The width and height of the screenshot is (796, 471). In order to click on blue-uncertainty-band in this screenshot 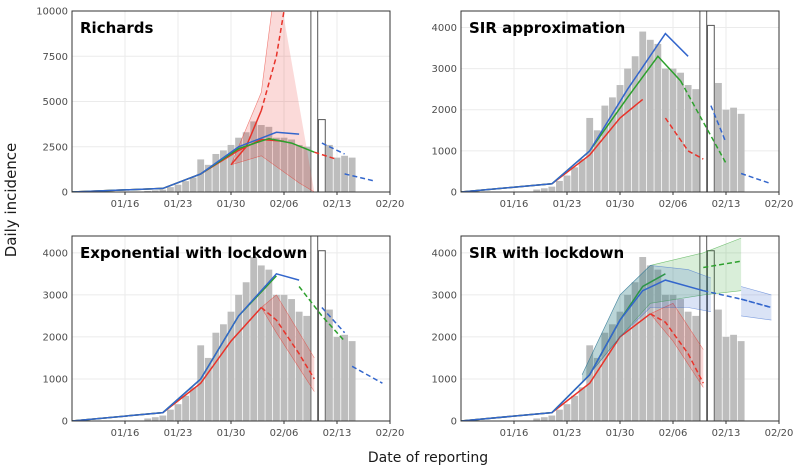, I will do `click(756, 303)`.